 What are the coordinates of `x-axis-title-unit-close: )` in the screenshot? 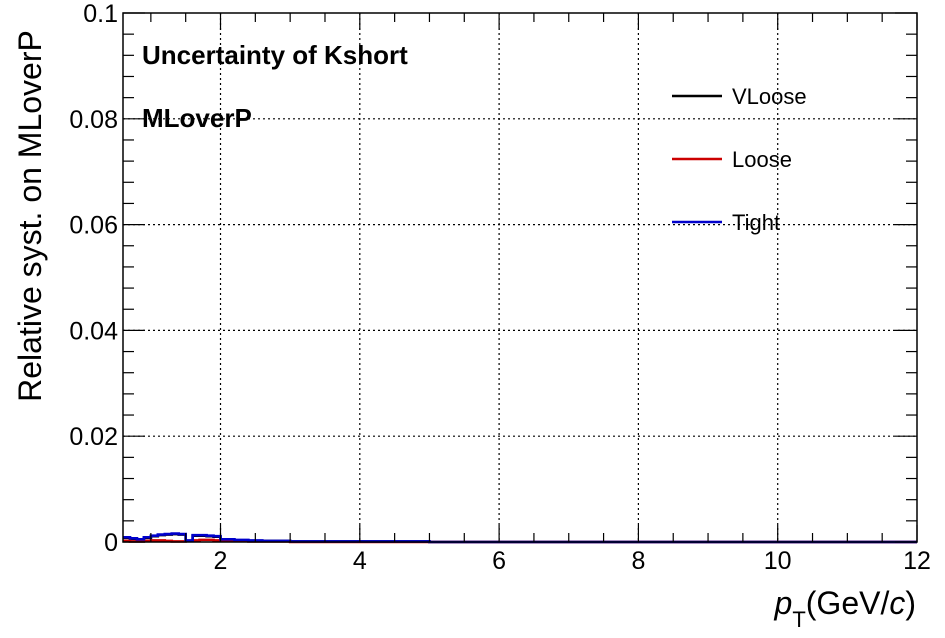 It's located at (910, 603).